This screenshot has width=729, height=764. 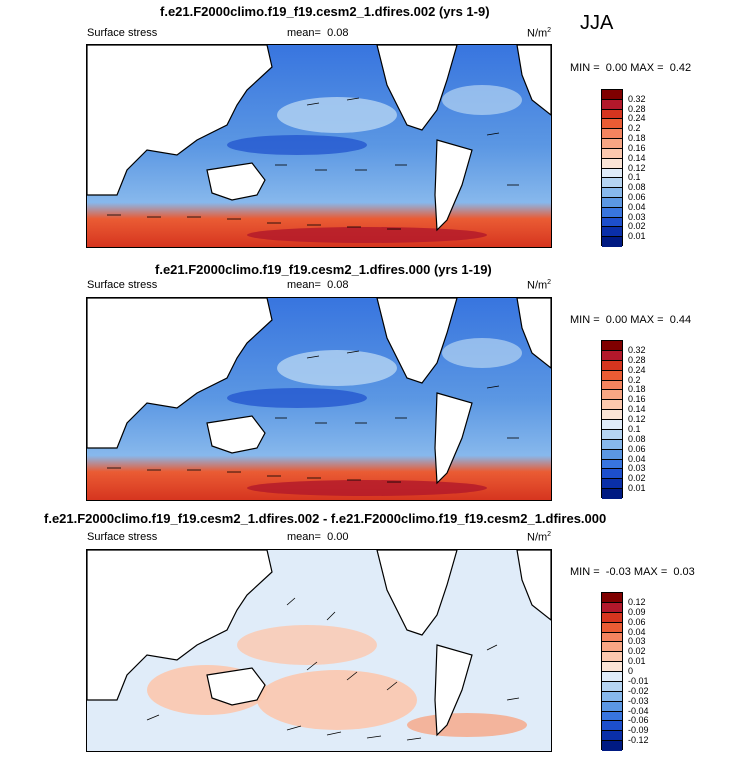 What do you see at coordinates (637, 216) in the screenshot?
I see `colorbar-tick-label: 0.03` at bounding box center [637, 216].